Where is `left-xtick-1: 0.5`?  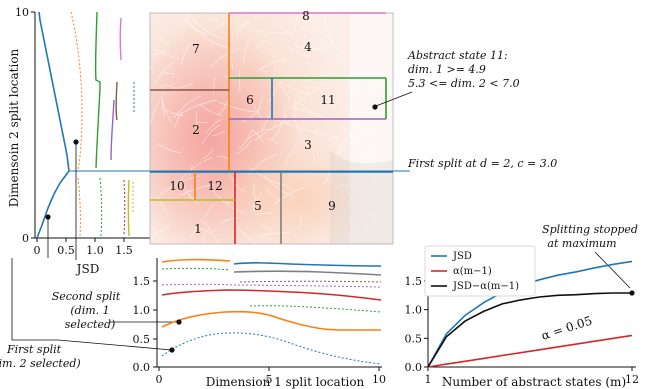 left-xtick-1: 0.5 is located at coordinates (66, 250).